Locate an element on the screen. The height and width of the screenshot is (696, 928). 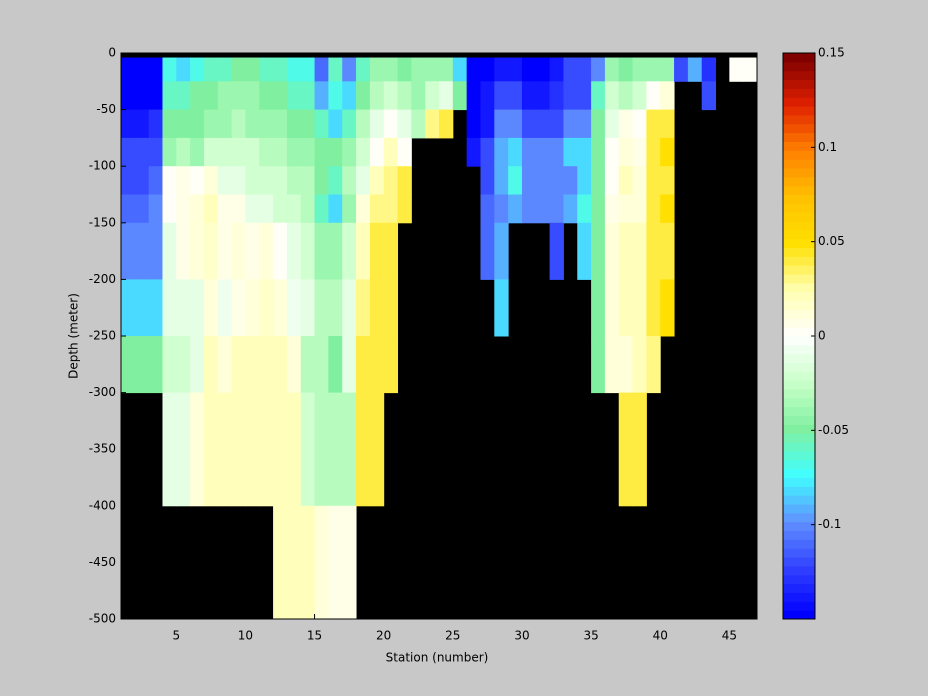
x-tick-label: 25 is located at coordinates (452, 636).